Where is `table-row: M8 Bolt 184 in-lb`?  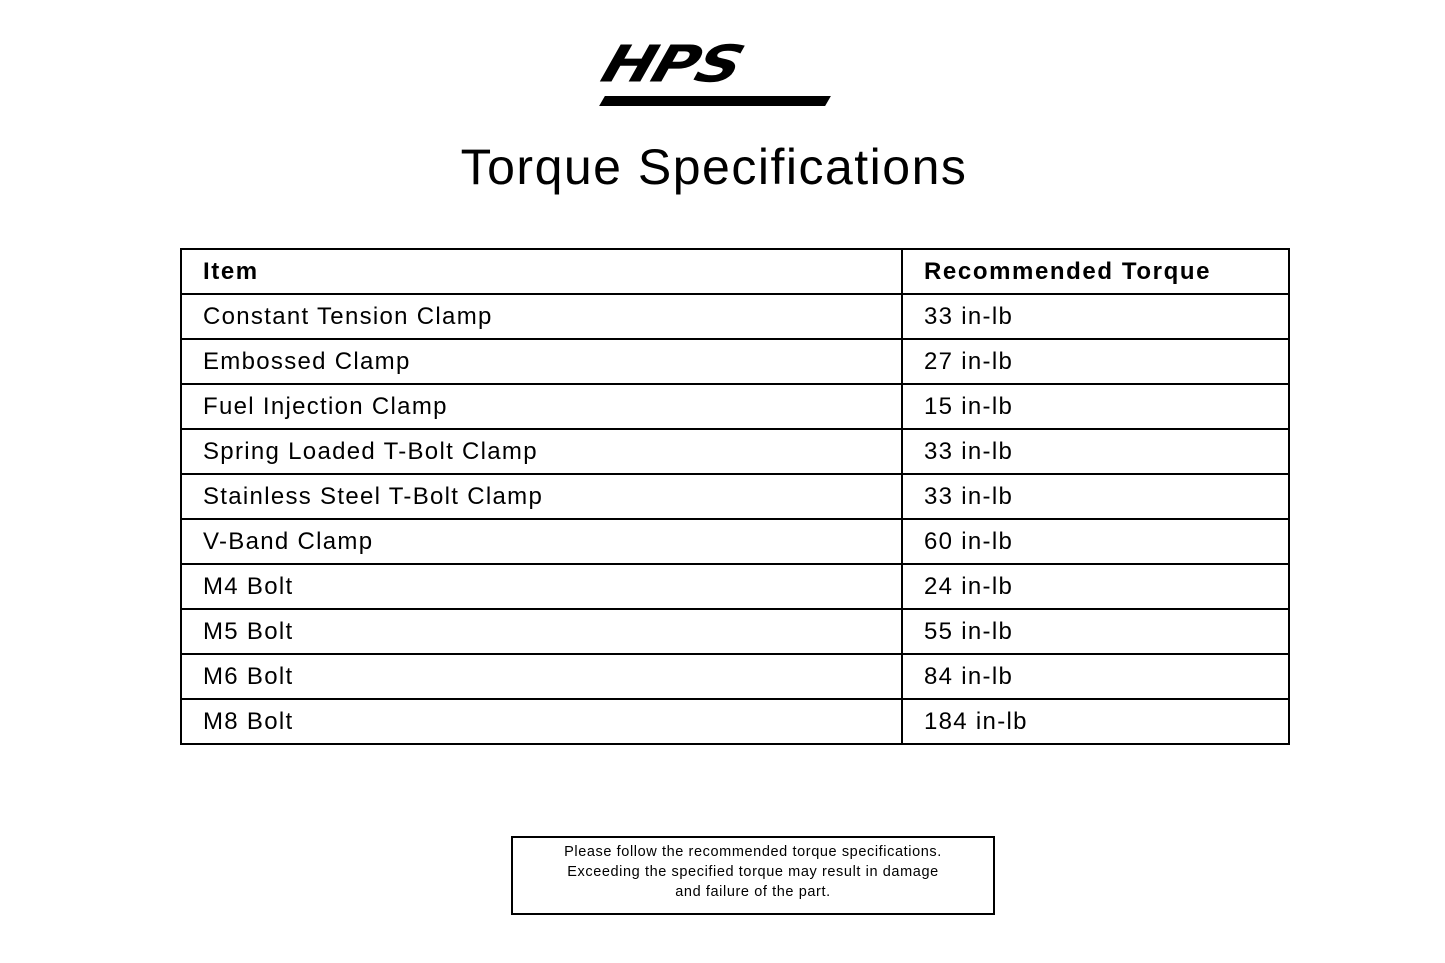 table-row: M8 Bolt 184 in-lb is located at coordinates (735, 721).